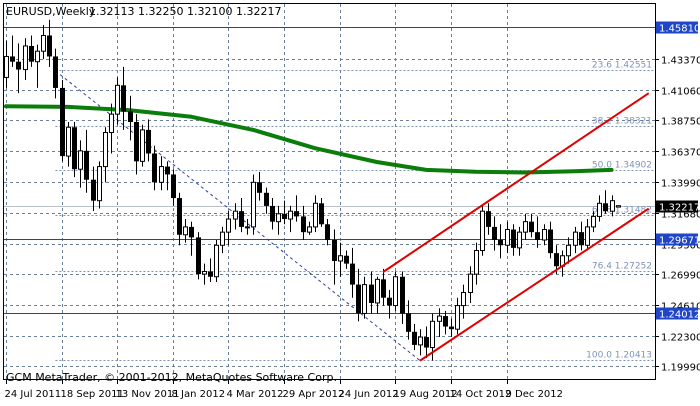  Describe the element at coordinates (677, 313) in the screenshot. I see `price-box` at that location.